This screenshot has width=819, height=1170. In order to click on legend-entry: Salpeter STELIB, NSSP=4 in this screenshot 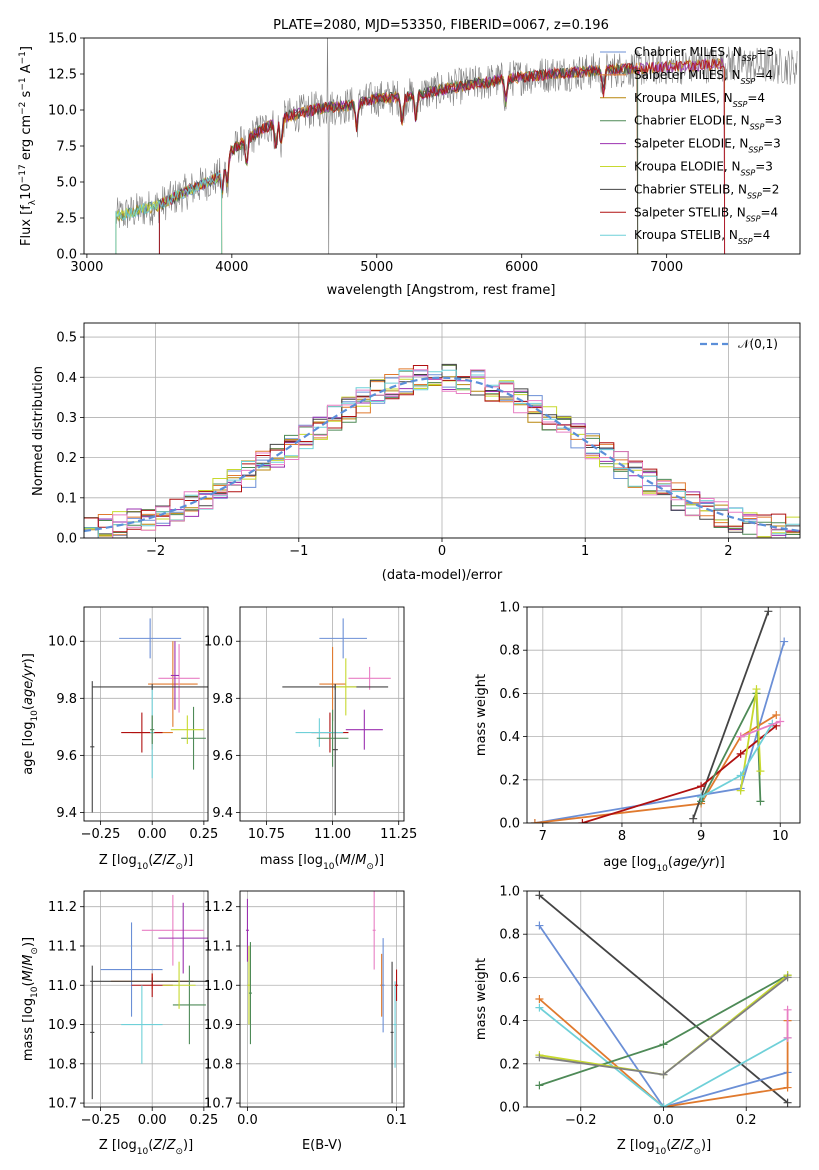, I will do `click(706, 214)`.